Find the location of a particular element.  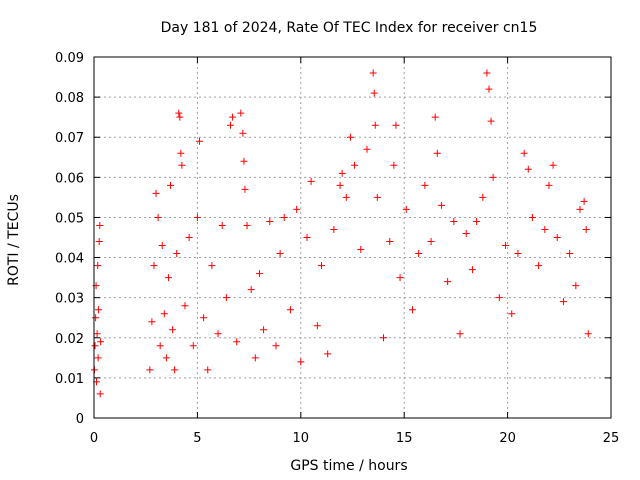

y-tick-label: 0.08 is located at coordinates (69, 98).